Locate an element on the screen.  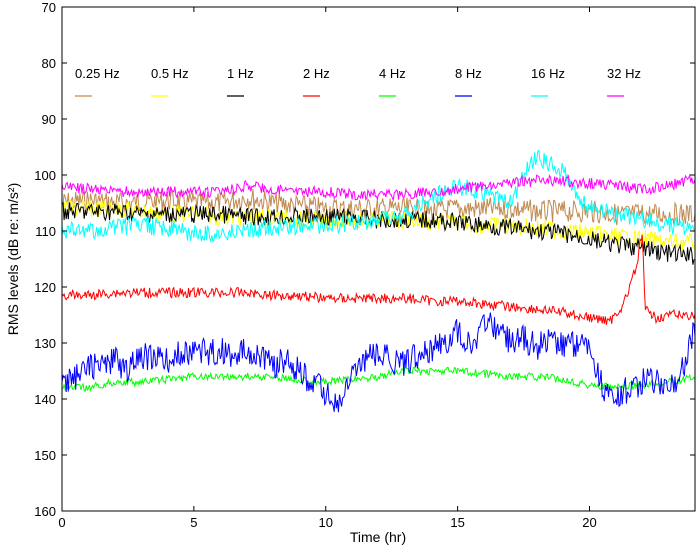
y-tick-label: 120 is located at coordinates (45, 287).